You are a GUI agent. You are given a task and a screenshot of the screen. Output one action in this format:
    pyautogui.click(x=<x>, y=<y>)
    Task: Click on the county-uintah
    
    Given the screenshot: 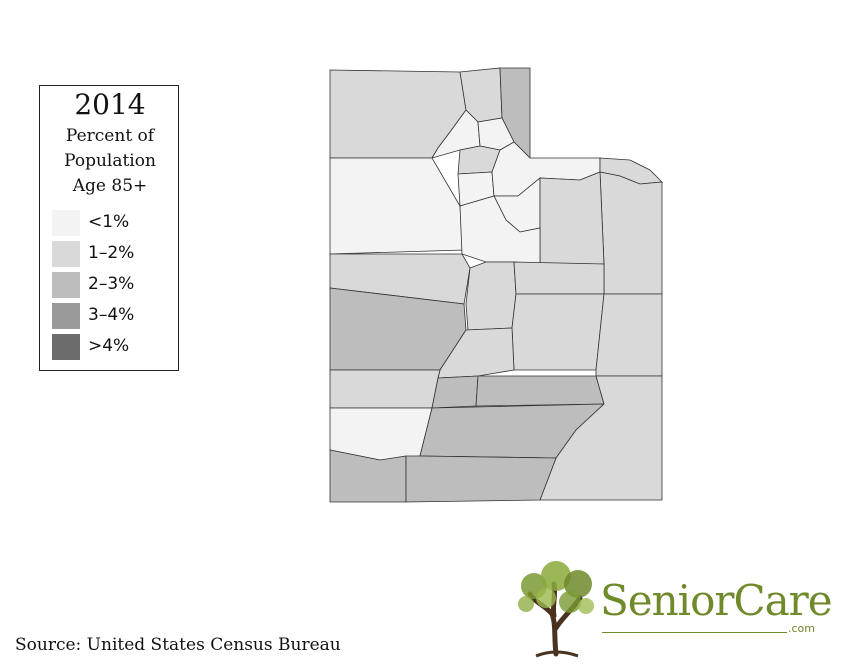 What is the action you would take?
    pyautogui.click(x=631, y=233)
    